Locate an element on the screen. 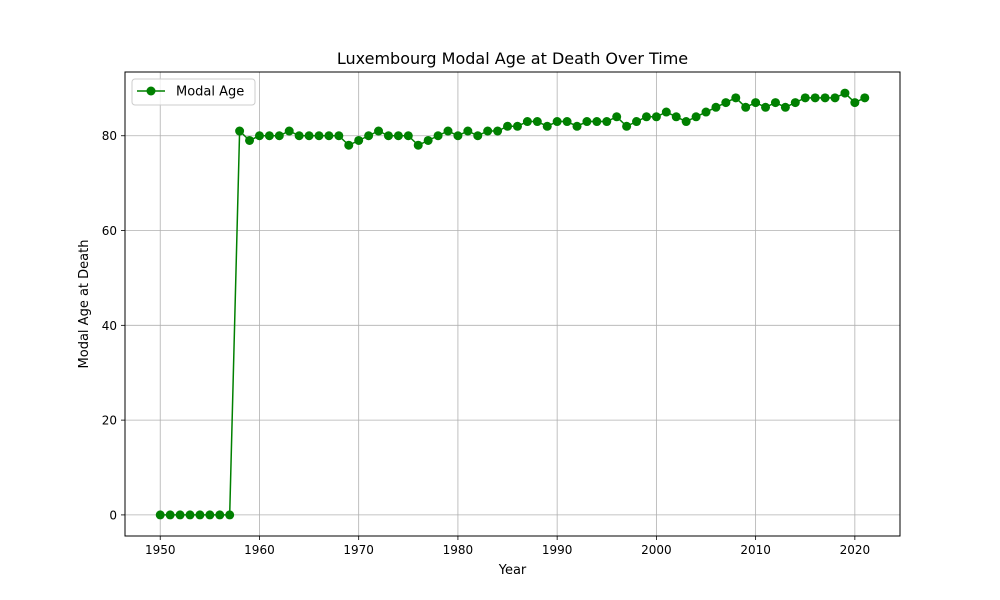 This screenshot has width=1000, height=600. legend: Modal Age is located at coordinates (193, 92).